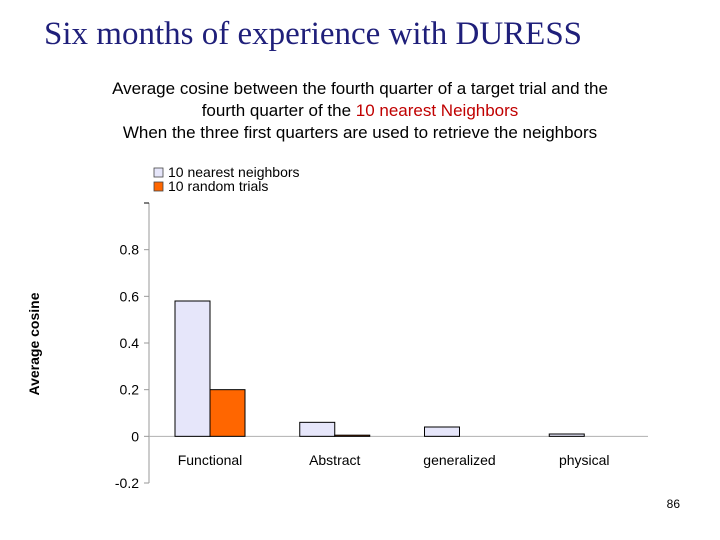 This screenshot has height=540, width=720. I want to click on y-tick-label: -0.2, so click(127, 483).